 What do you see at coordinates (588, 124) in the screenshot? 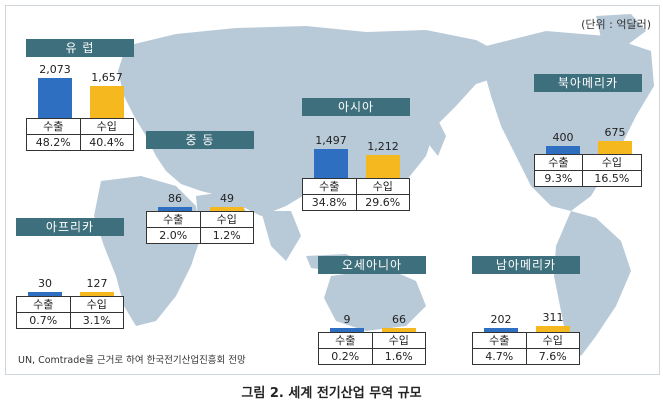
I see `bar-area: 400 675` at bounding box center [588, 124].